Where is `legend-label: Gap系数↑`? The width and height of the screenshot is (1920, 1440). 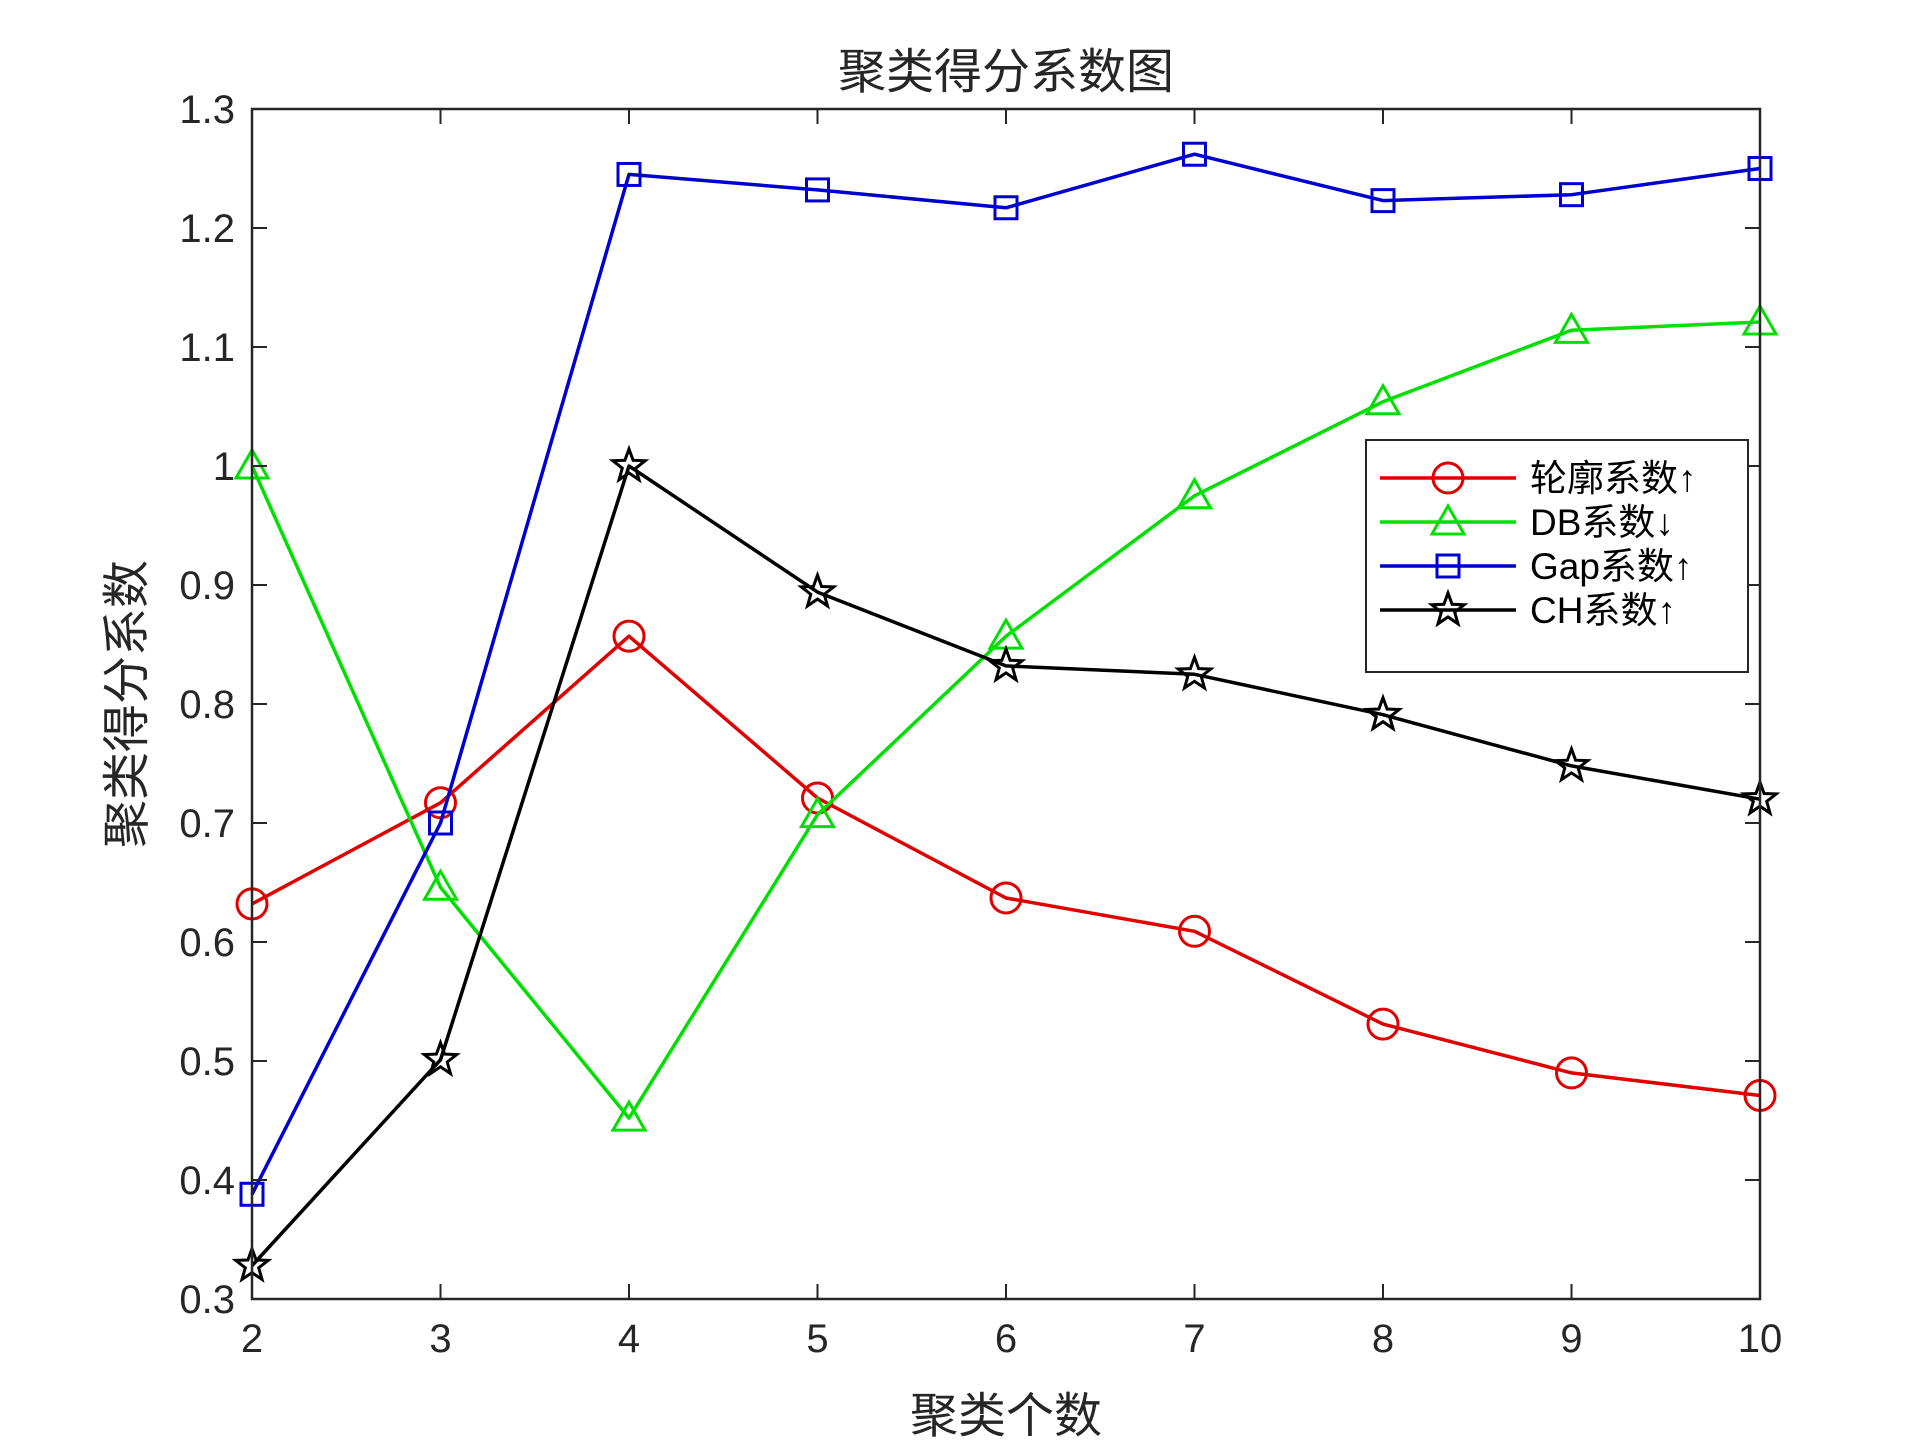
legend-label: Gap系数↑ is located at coordinates (1611, 566).